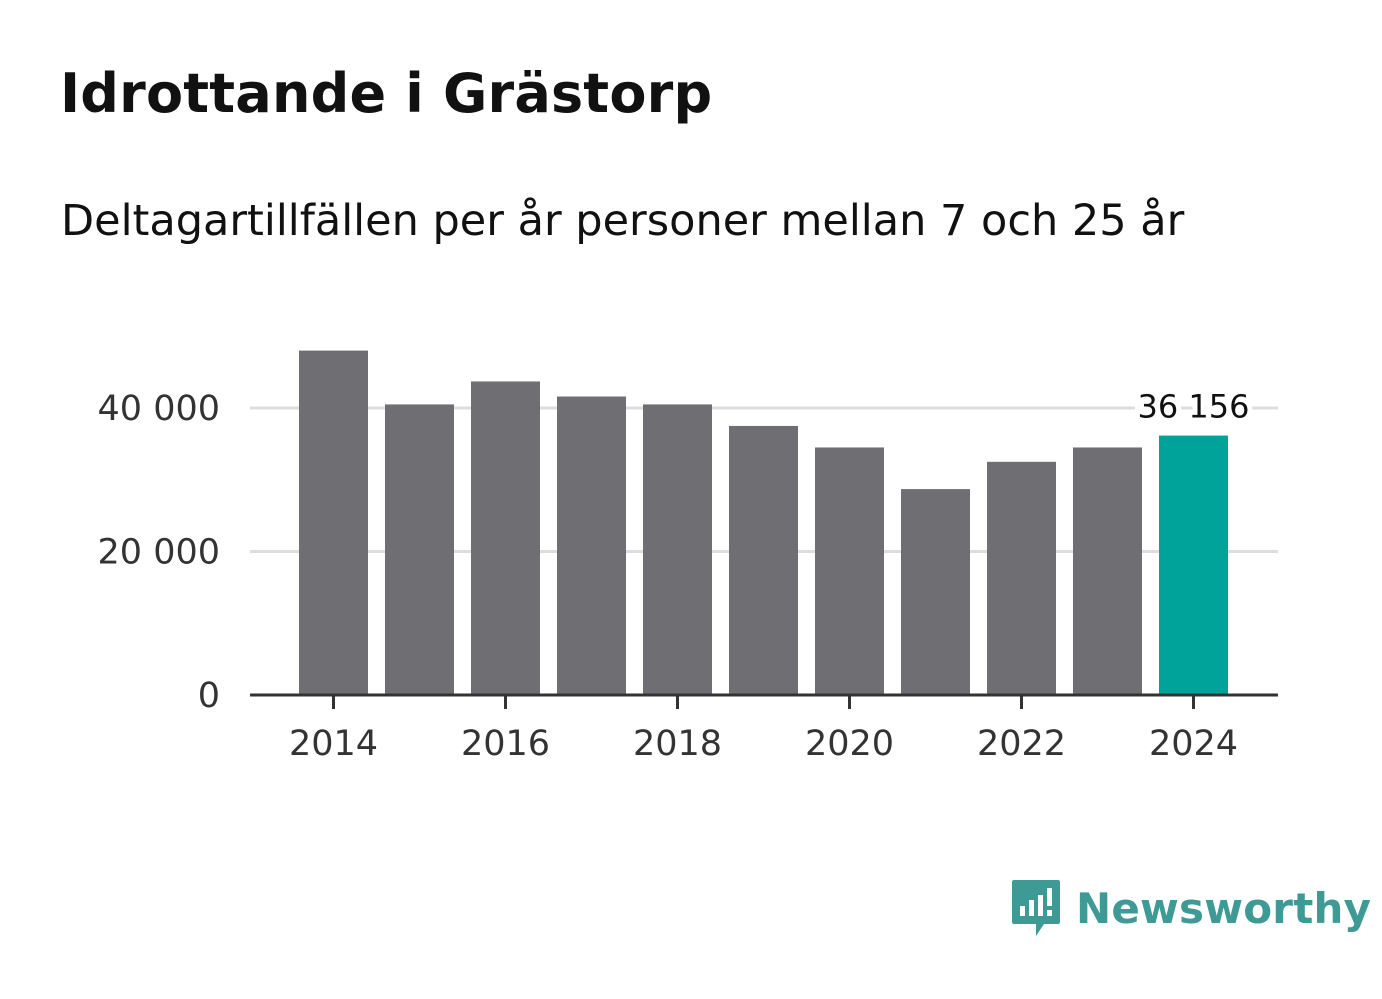  What do you see at coordinates (1194, 407) in the screenshot?
I see `bar-value-label: 36 156` at bounding box center [1194, 407].